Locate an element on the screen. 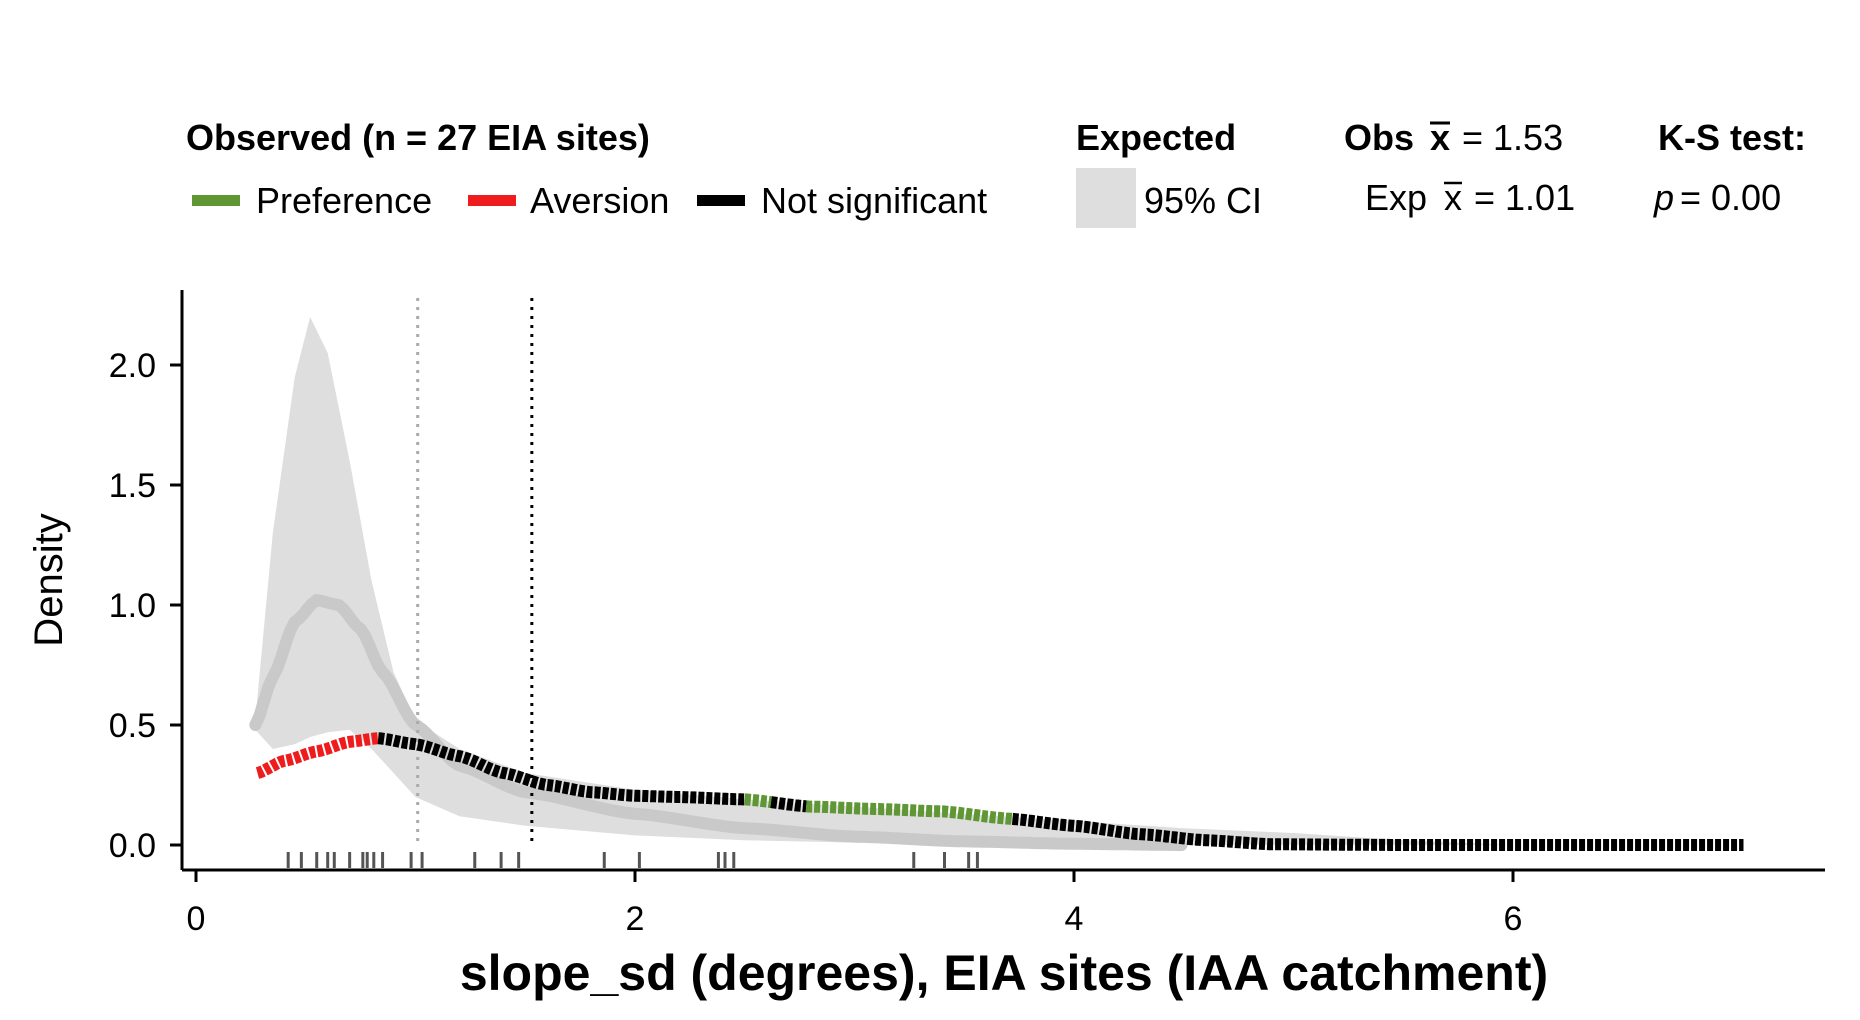 The height and width of the screenshot is (1020, 1860). expected-mean-line is located at coordinates (718, 722).